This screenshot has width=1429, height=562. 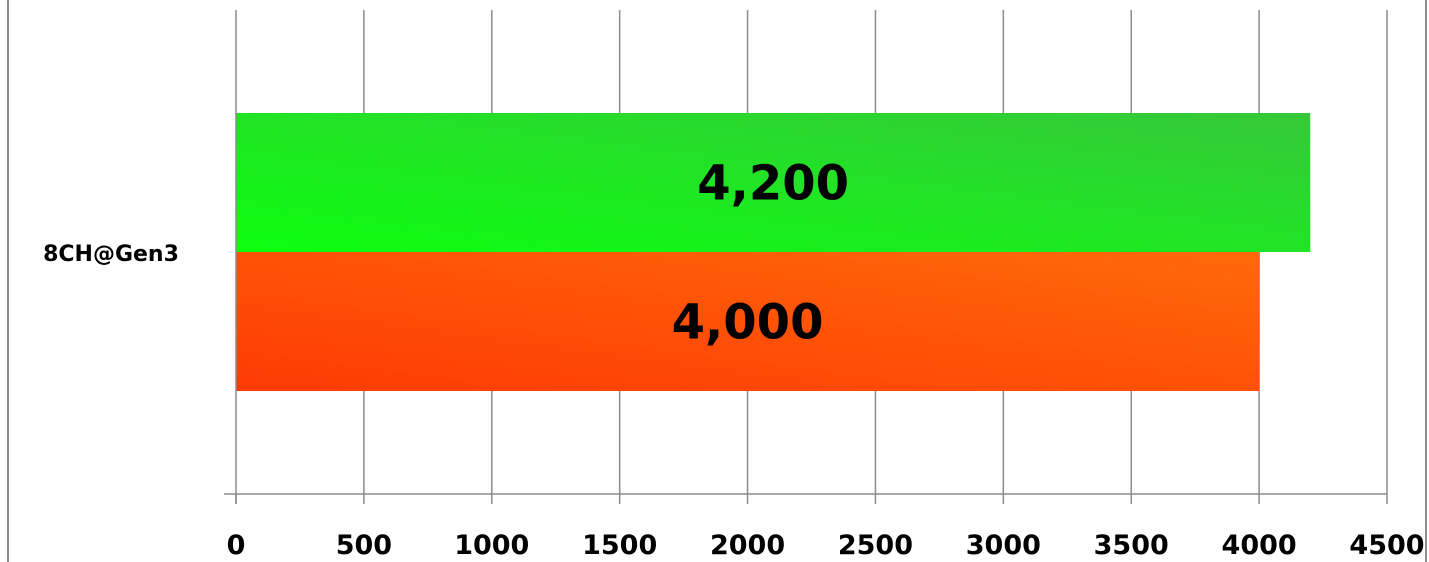 I want to click on y-axis: 8CH@Gen3, so click(x=140, y=257).